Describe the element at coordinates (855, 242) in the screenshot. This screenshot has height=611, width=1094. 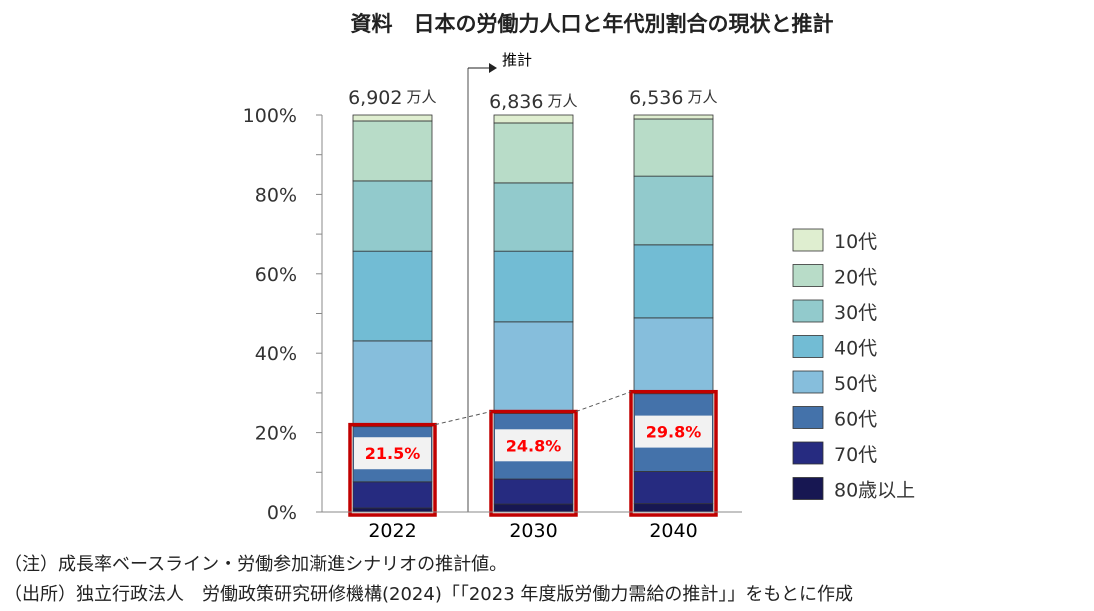
I see `legend-label: 10代` at that location.